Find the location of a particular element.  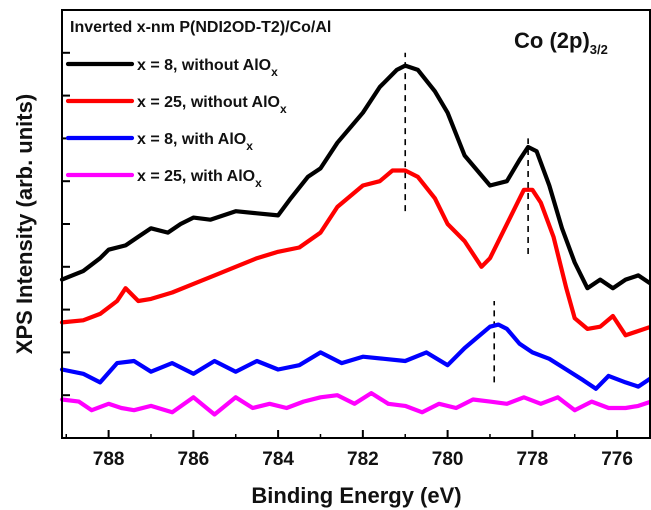

svg-text: x = 25, without AlOx is located at coordinates (212, 105).